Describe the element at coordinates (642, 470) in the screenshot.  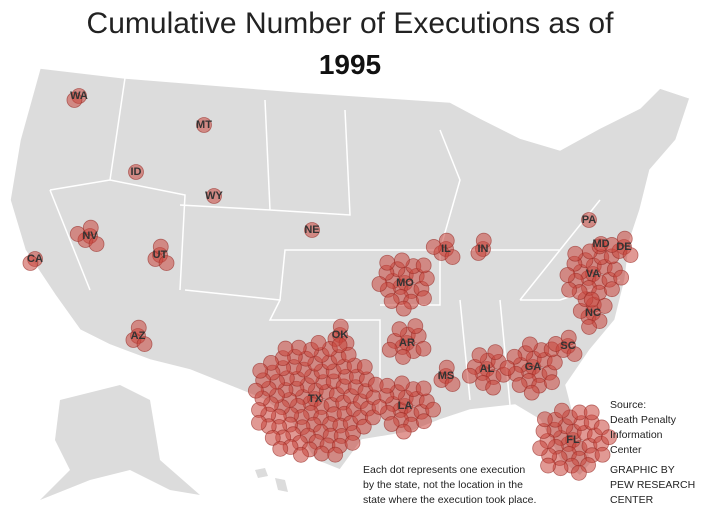
I see `credit-line: GRAPHIC BY` at that location.